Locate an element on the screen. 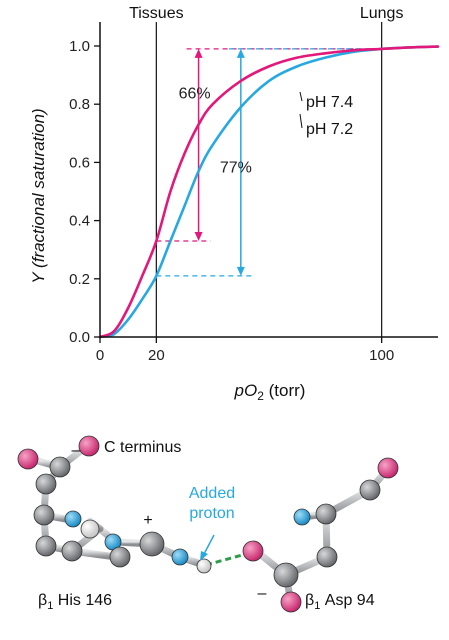  added-proton-label-line1: Added is located at coordinates (212, 493).